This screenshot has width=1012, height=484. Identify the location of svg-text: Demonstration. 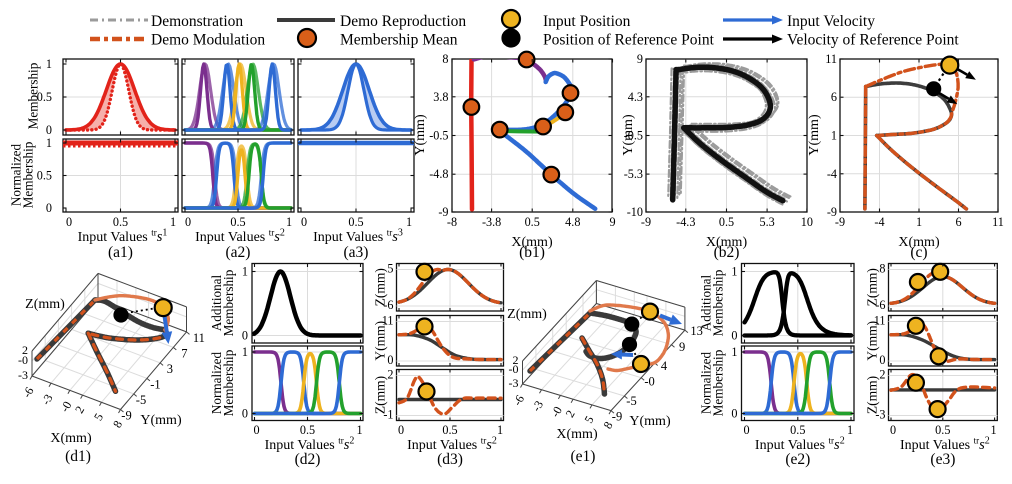
(197, 21).